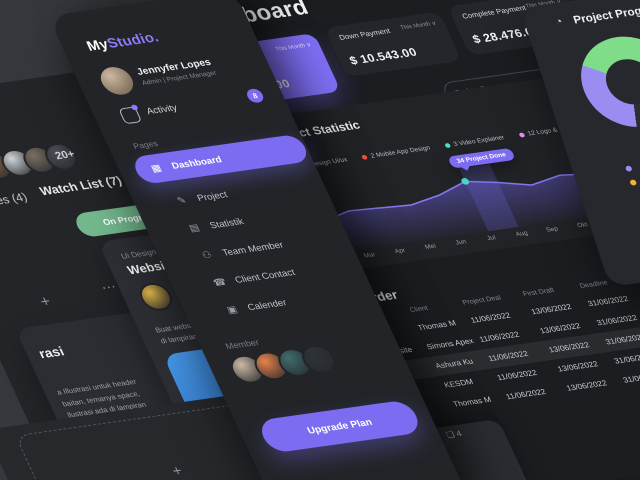  What do you see at coordinates (255, 95) in the screenshot?
I see `activity-badge: 8` at bounding box center [255, 95].